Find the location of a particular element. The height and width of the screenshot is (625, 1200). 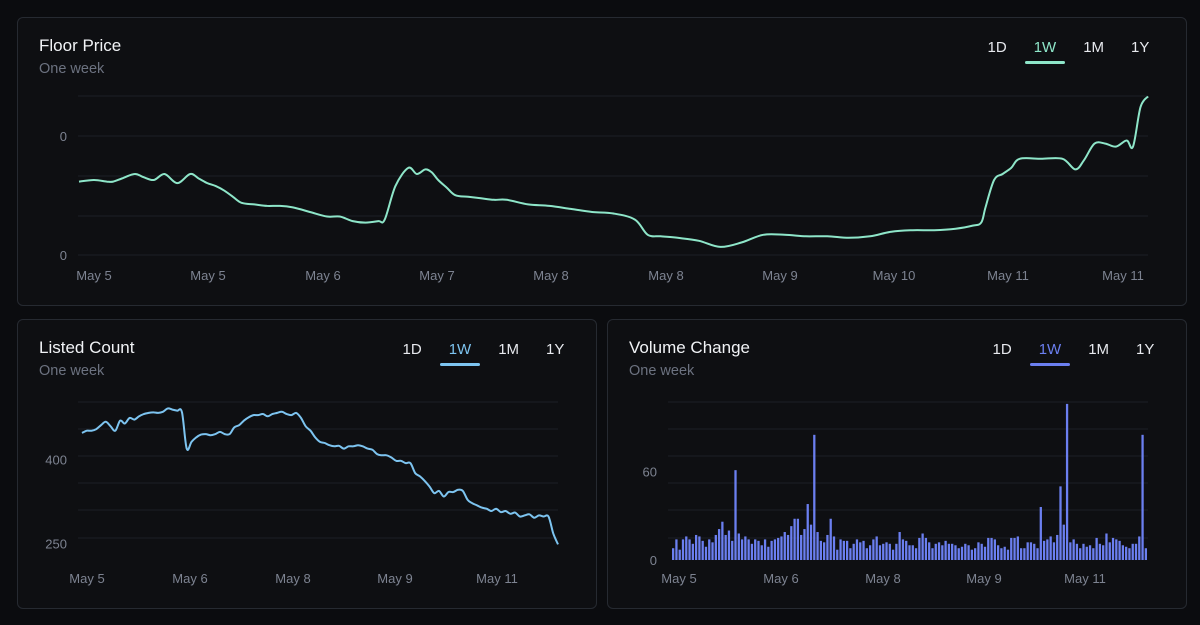

volume-tab-1d: 1D is located at coordinates (1002, 353).